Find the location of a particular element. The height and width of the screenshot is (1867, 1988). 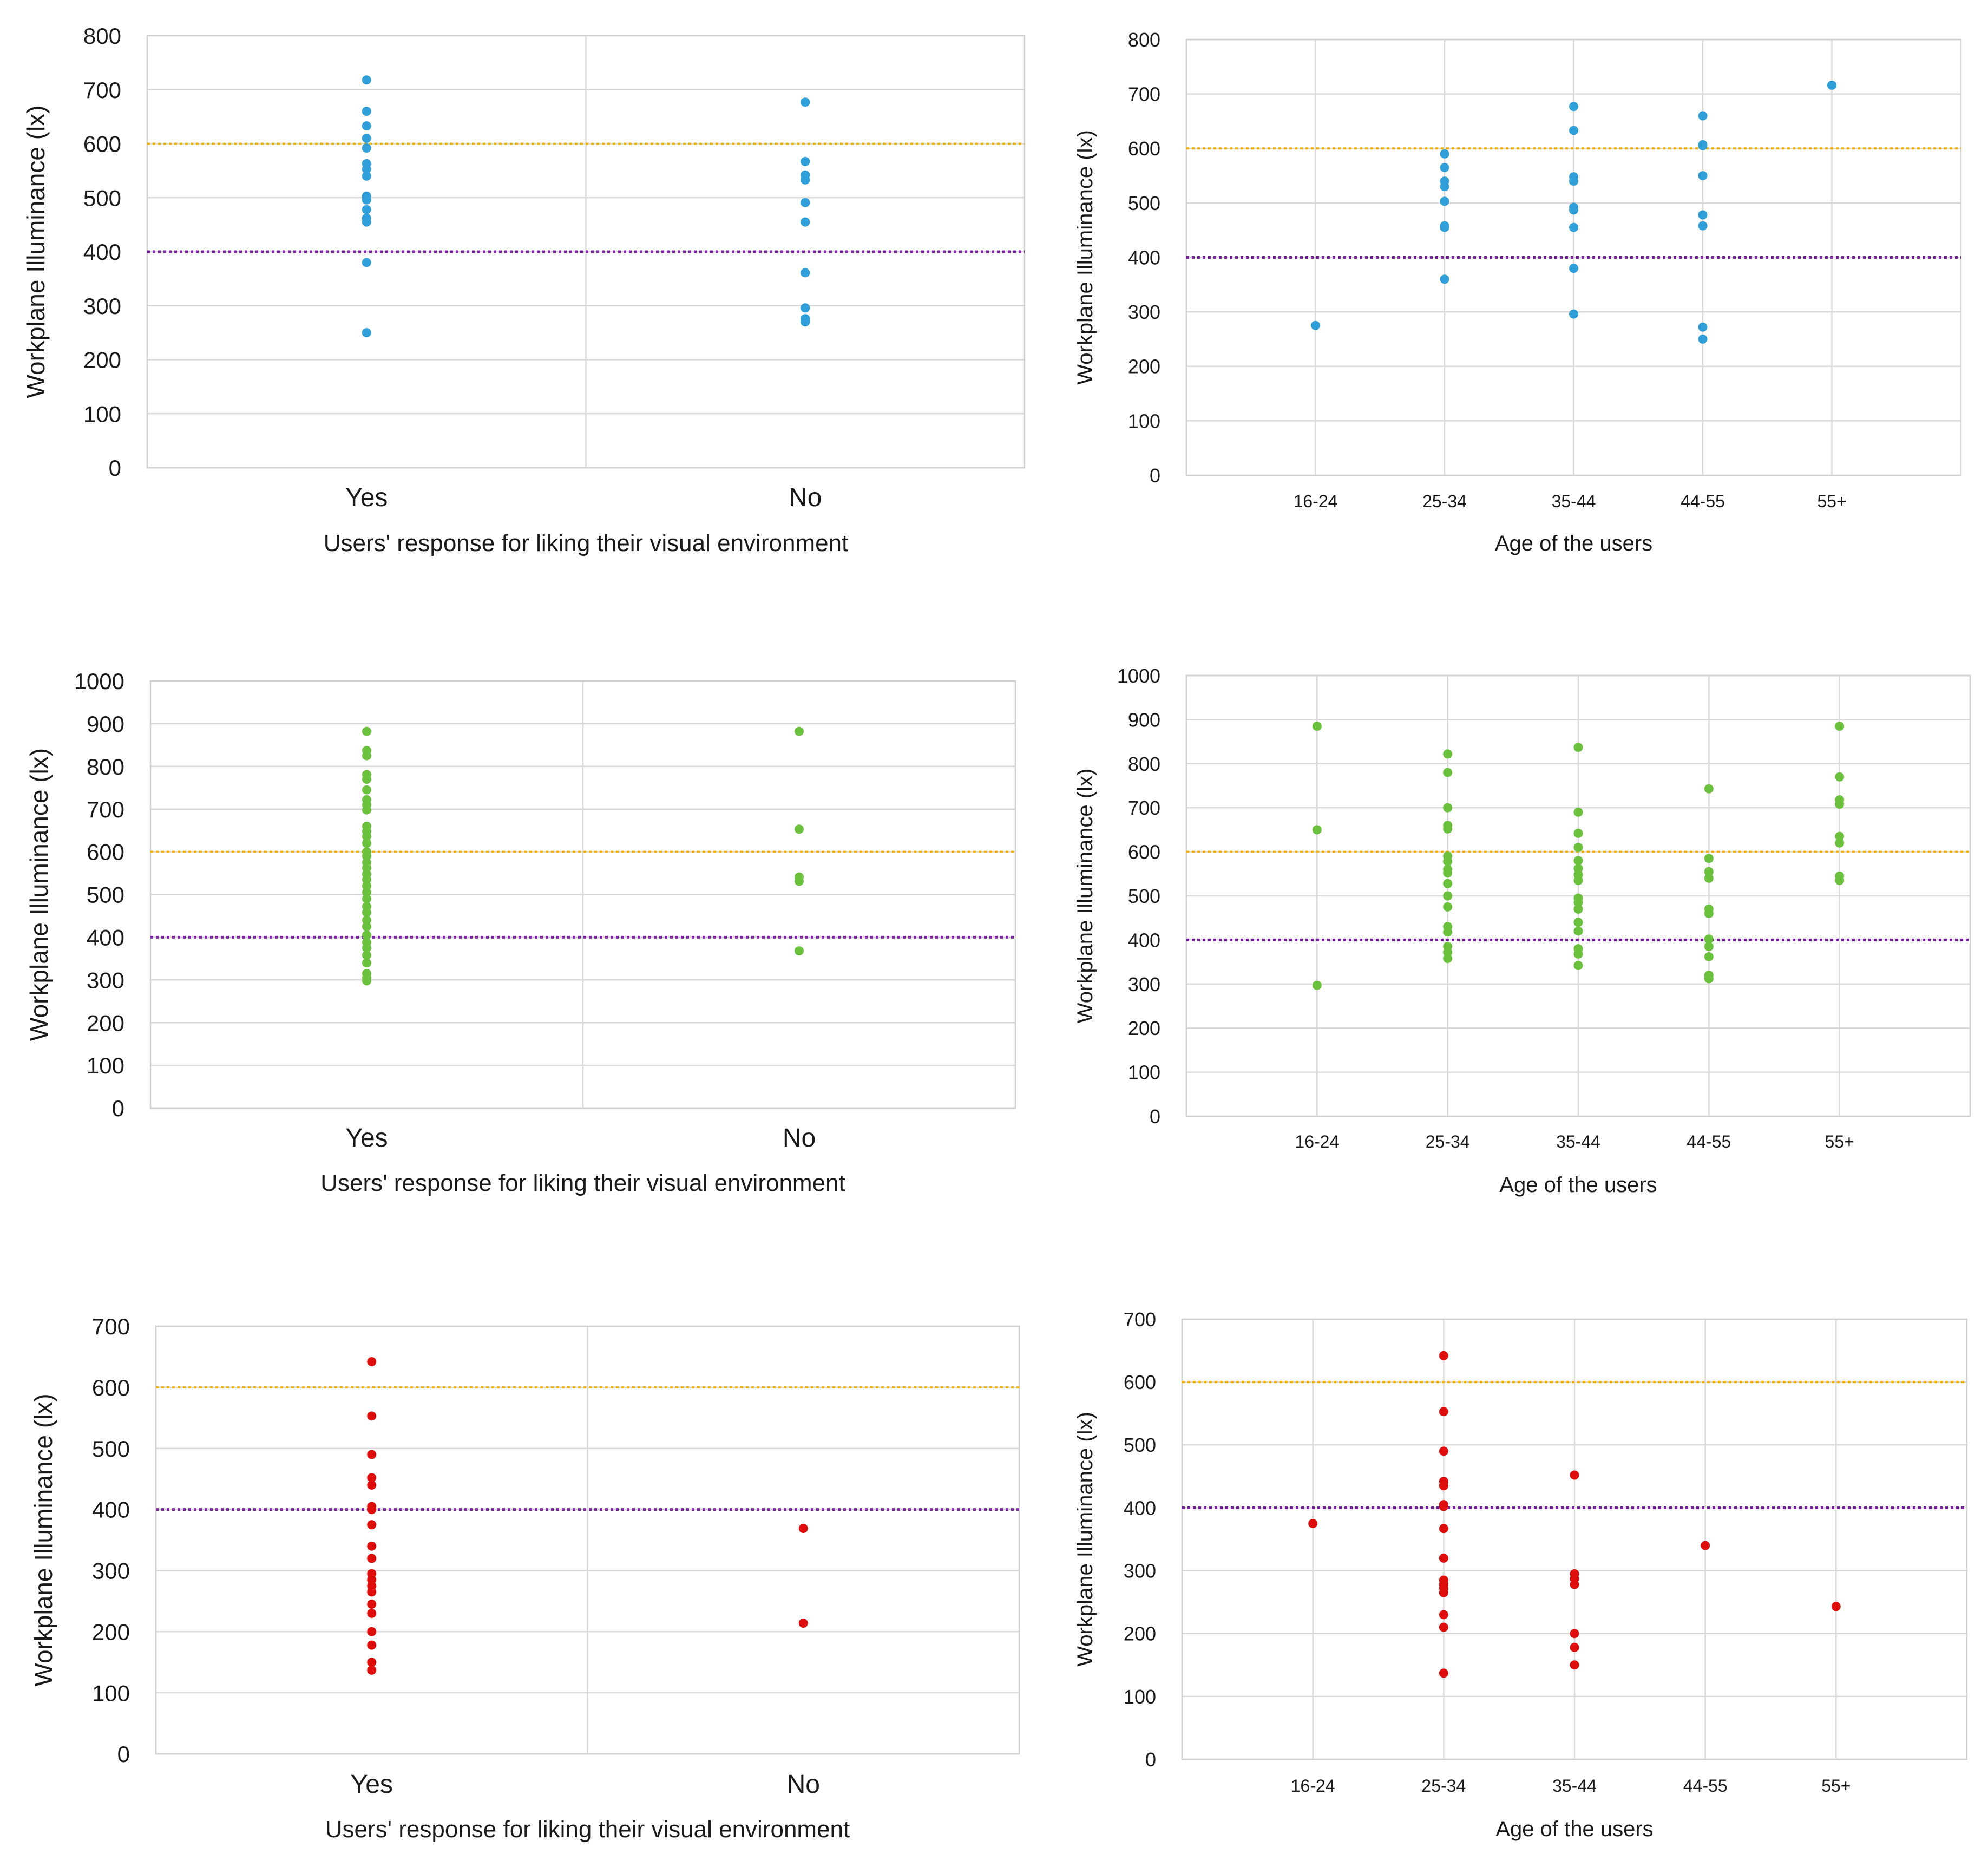

x-category-label: No is located at coordinates (806, 497).